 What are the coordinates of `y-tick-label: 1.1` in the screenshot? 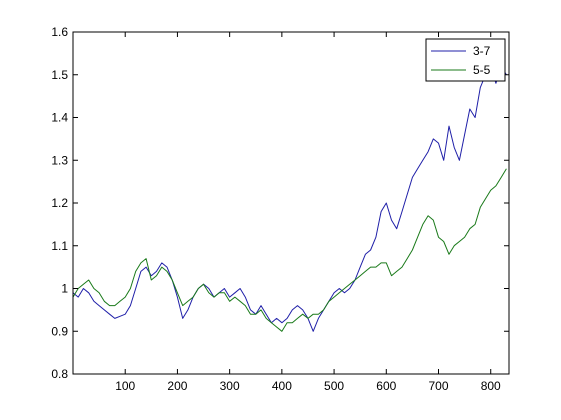 It's located at (59, 246).